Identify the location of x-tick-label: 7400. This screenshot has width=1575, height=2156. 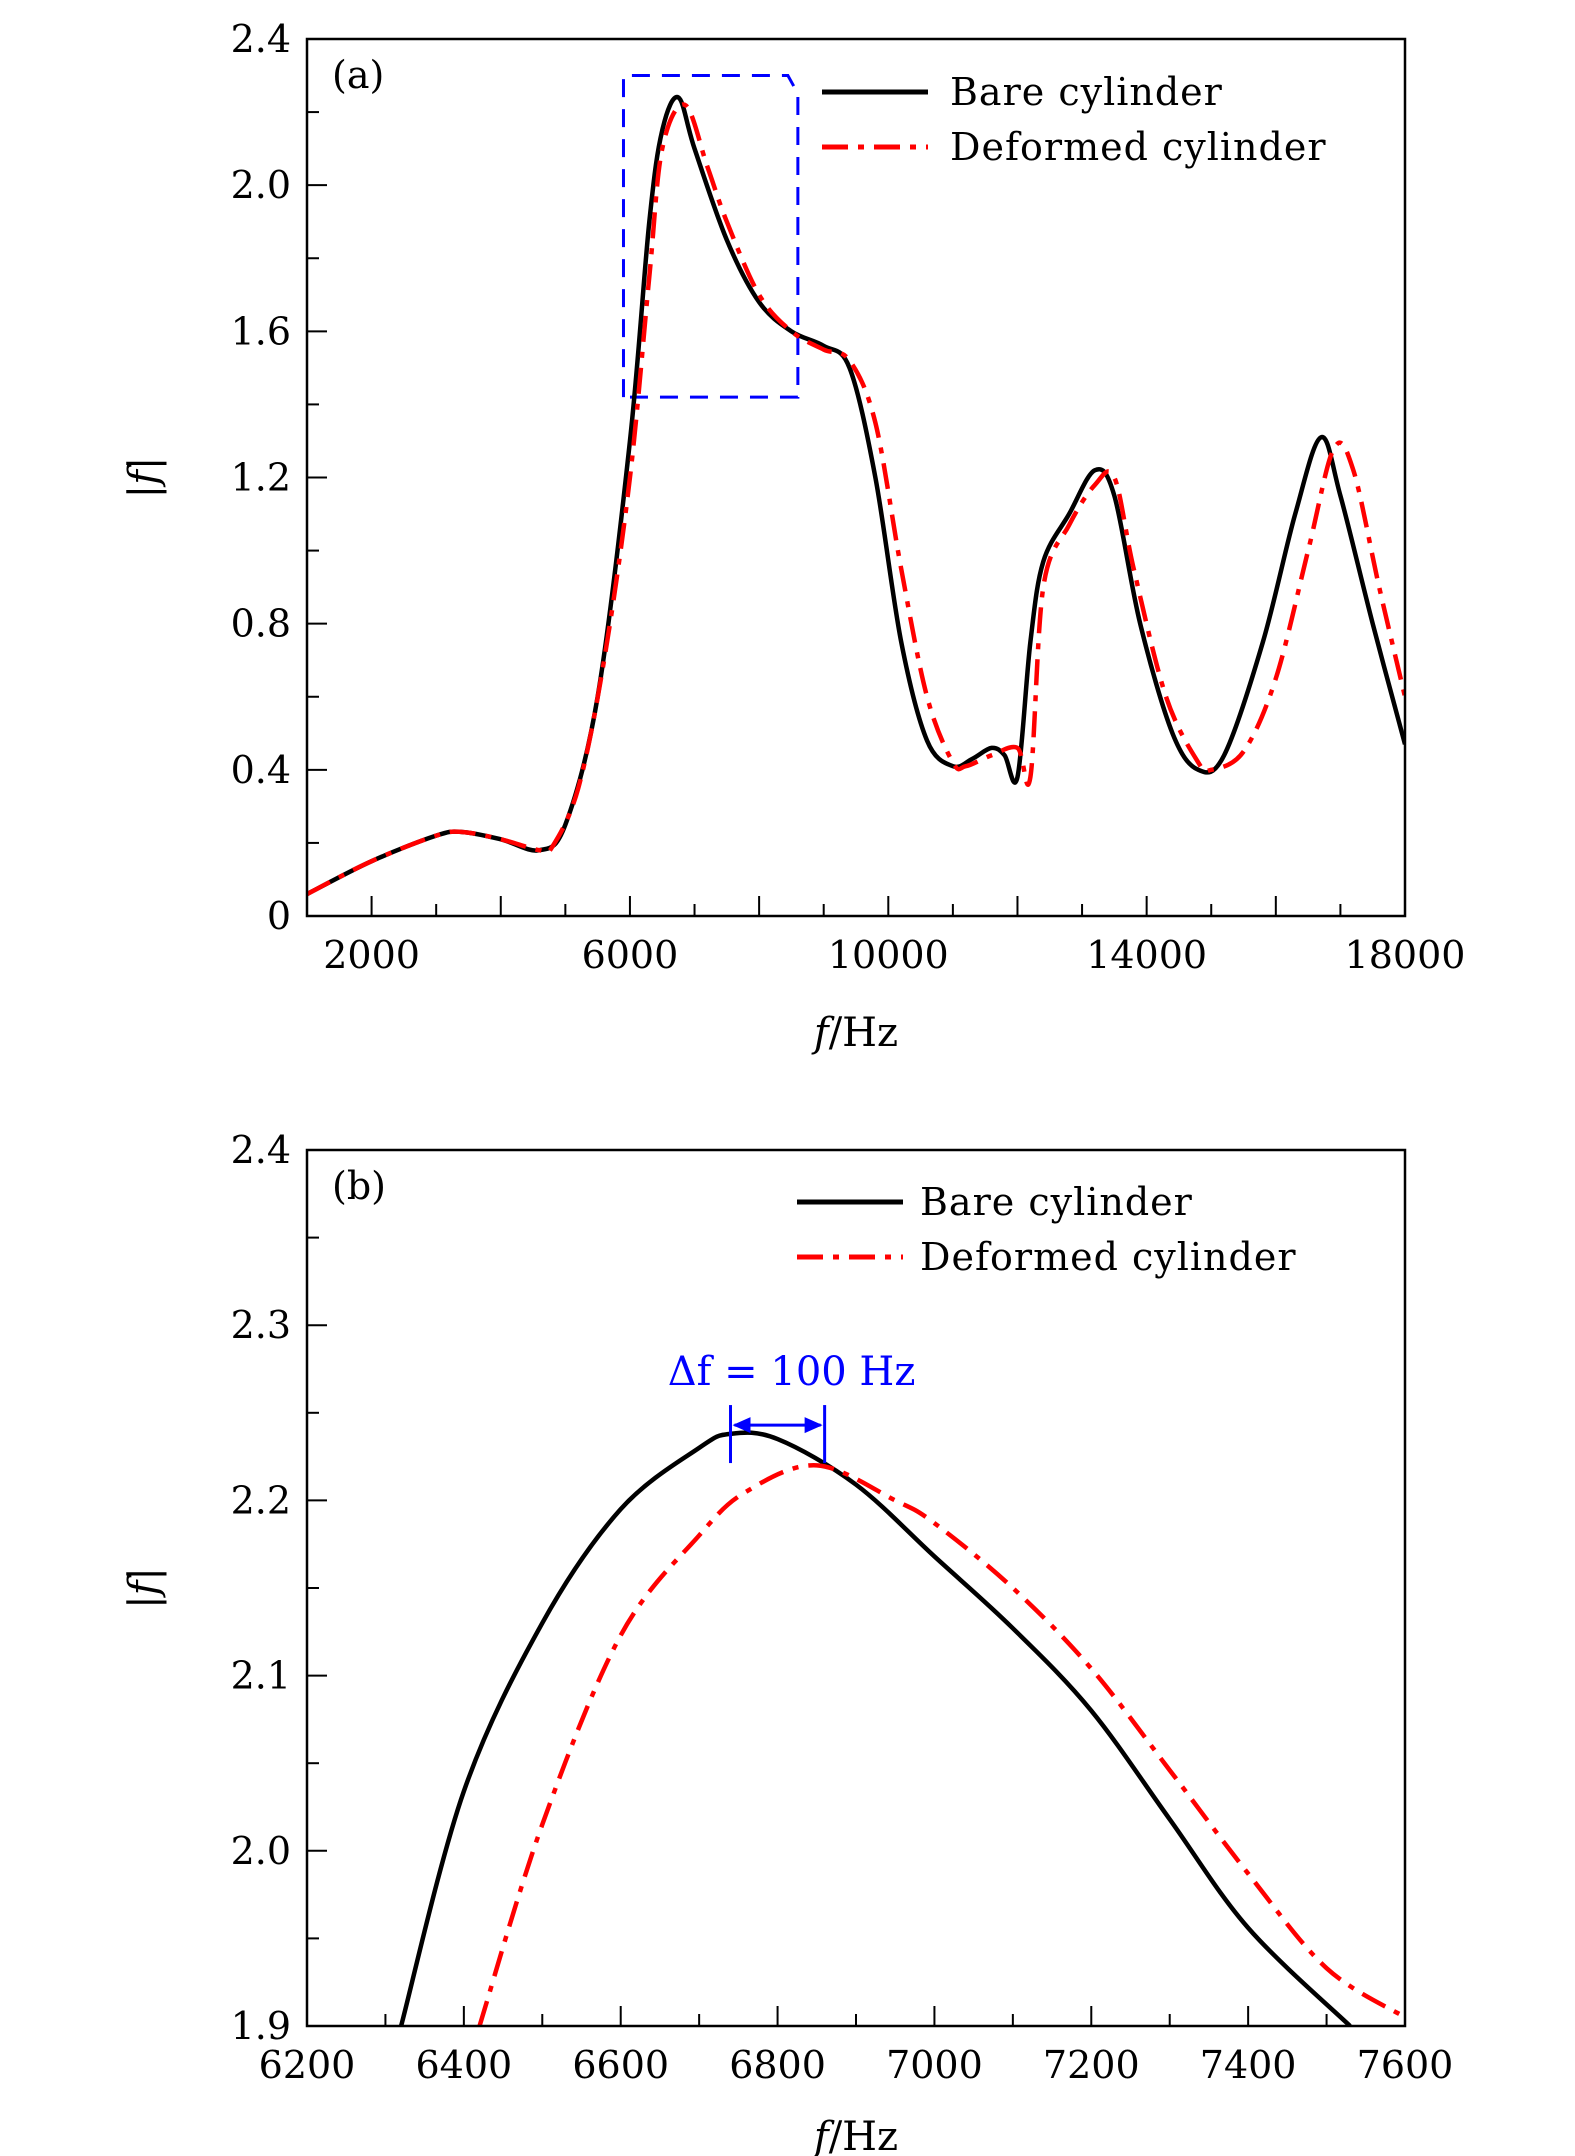
(1248, 2065).